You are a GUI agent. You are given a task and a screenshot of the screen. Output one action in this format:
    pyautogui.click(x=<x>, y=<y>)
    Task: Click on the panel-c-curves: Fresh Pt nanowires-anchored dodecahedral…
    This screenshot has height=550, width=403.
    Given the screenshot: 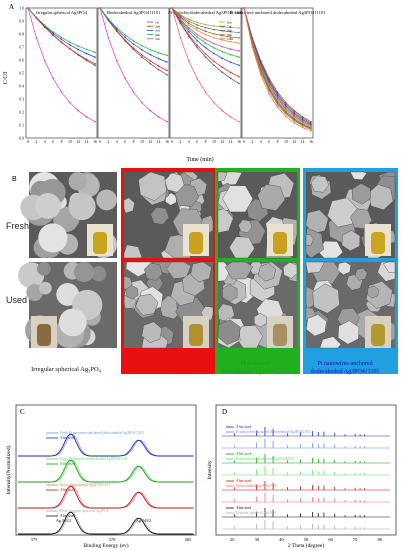 What is the action you would take?
    pyautogui.click(x=106, y=483)
    